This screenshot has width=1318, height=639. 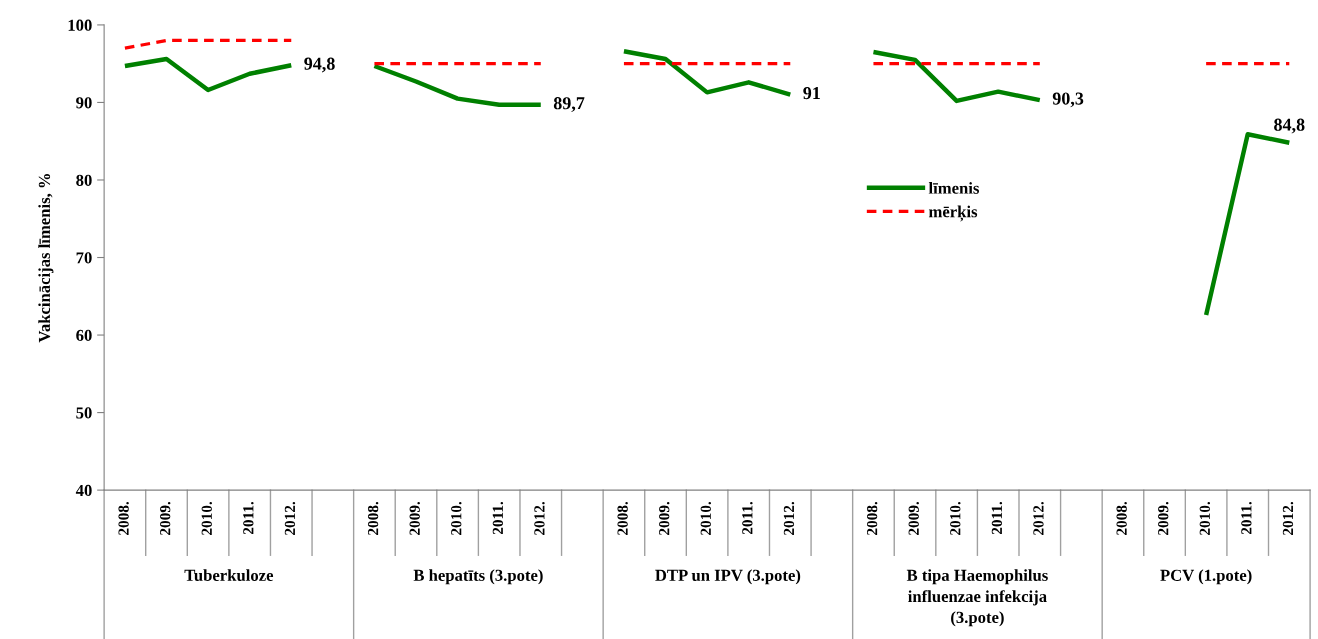 What do you see at coordinates (953, 213) in the screenshot?
I see `legend-label: mērķis` at bounding box center [953, 213].